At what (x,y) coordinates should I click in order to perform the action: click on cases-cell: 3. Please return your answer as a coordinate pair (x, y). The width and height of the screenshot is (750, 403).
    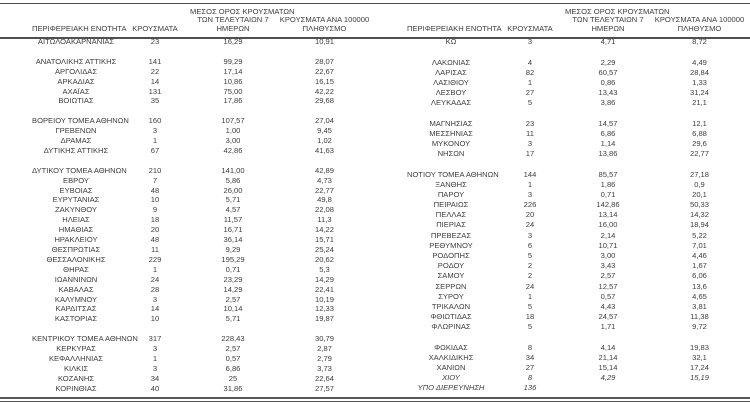
    Looking at the image, I should click on (155, 368).